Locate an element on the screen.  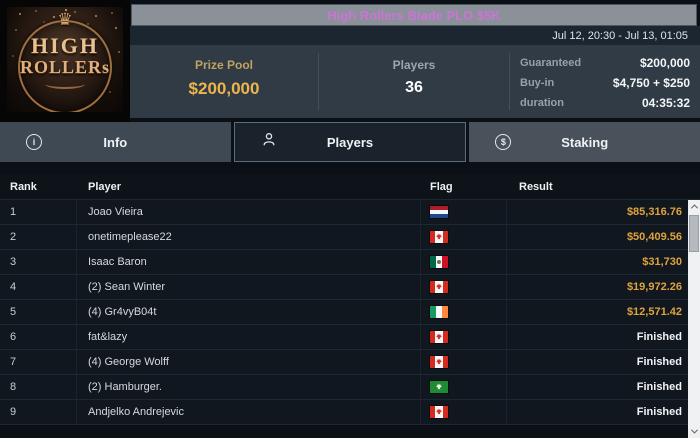
tab-staking: $ Staking is located at coordinates (584, 142).